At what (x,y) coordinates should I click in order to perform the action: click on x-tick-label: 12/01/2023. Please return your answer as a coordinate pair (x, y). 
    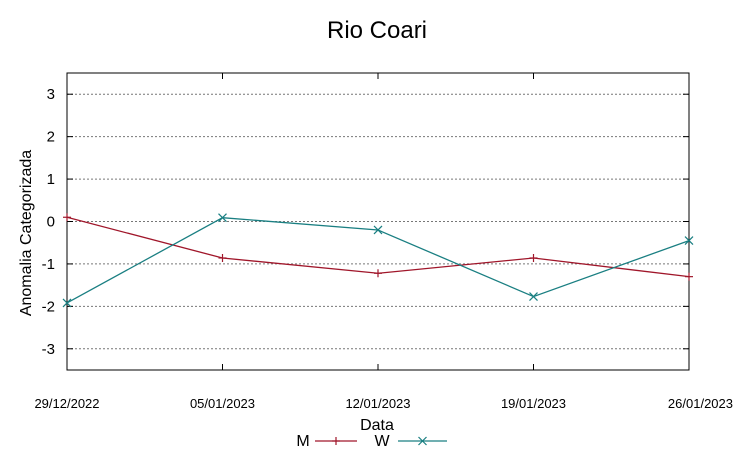
    Looking at the image, I should click on (377, 403).